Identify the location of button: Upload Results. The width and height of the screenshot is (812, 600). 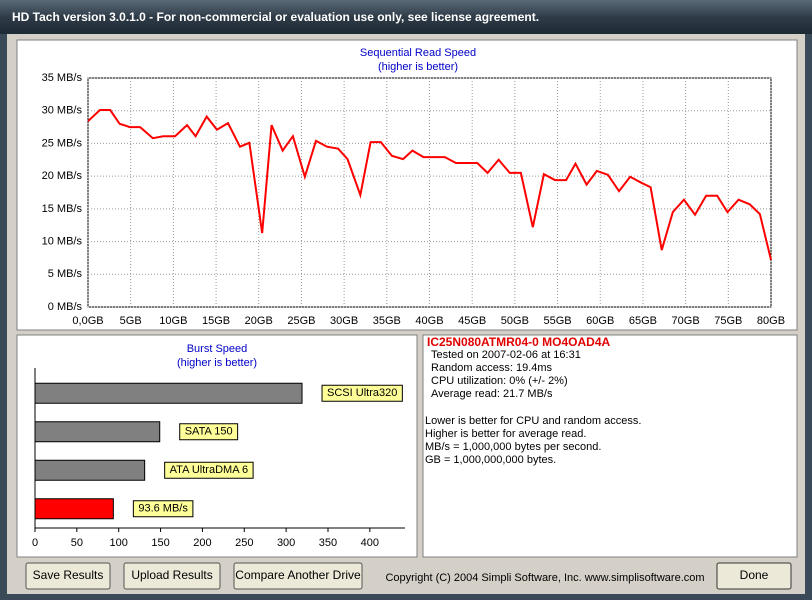
(172, 576).